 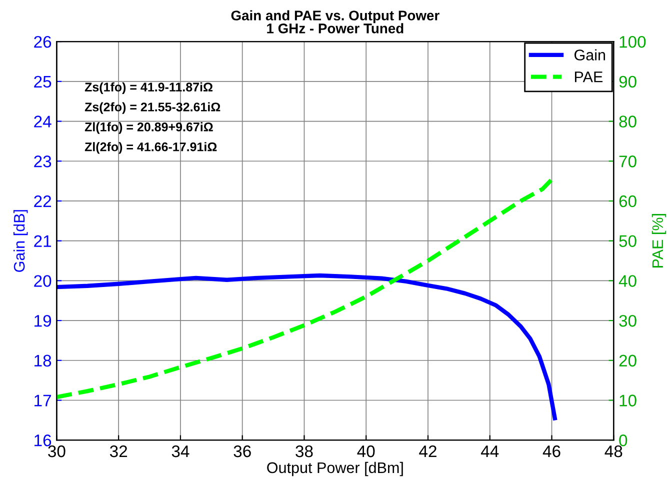 What do you see at coordinates (551, 451) in the screenshot?
I see `x-tick-label: 46` at bounding box center [551, 451].